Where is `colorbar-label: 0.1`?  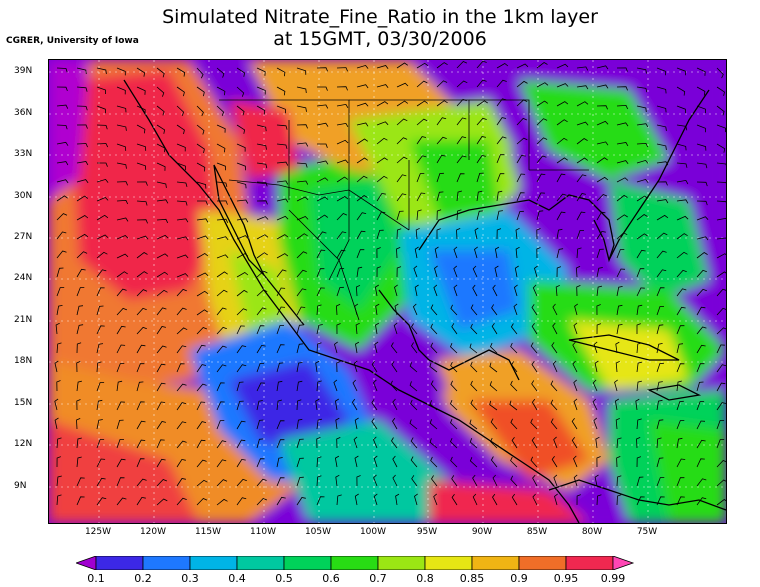
colorbar-label: 0.1 is located at coordinates (96, 578).